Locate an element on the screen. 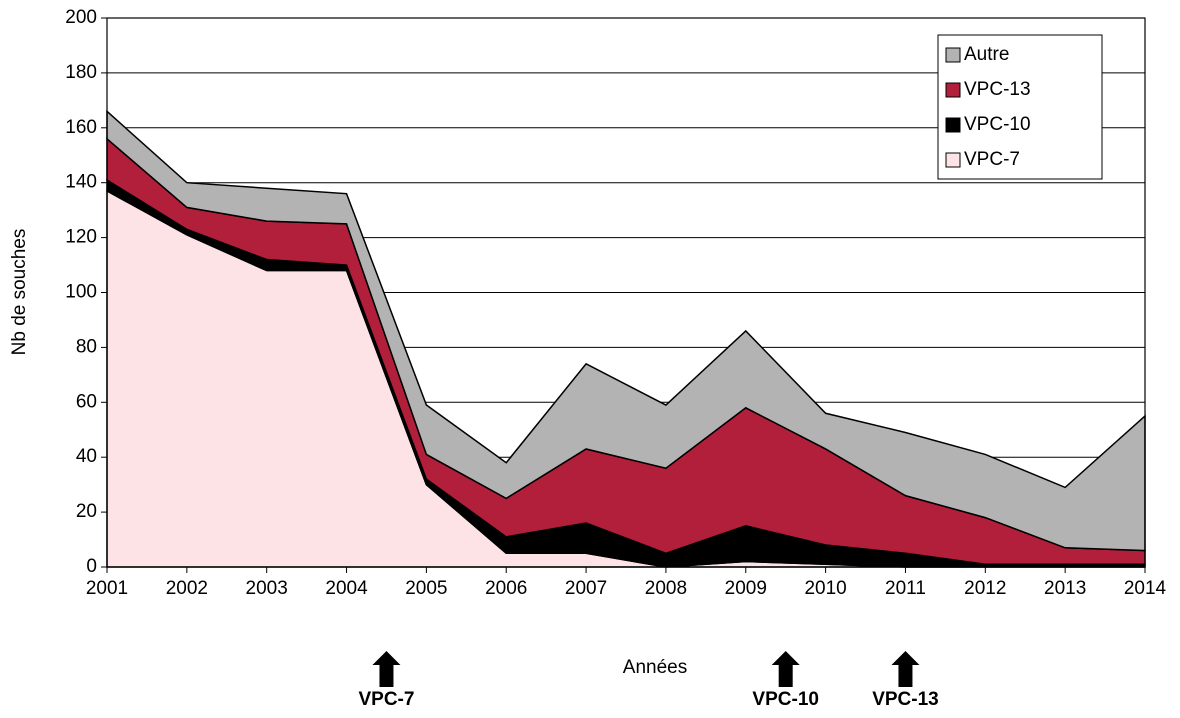 This screenshot has height=718, width=1180. x-tick-label: 2001 is located at coordinates (107, 588).